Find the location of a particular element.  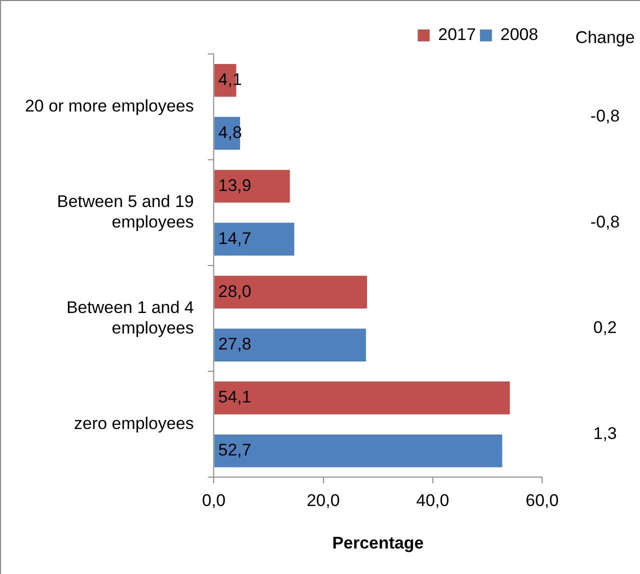

y-tick-label: 20 or more employees is located at coordinates (109, 106).